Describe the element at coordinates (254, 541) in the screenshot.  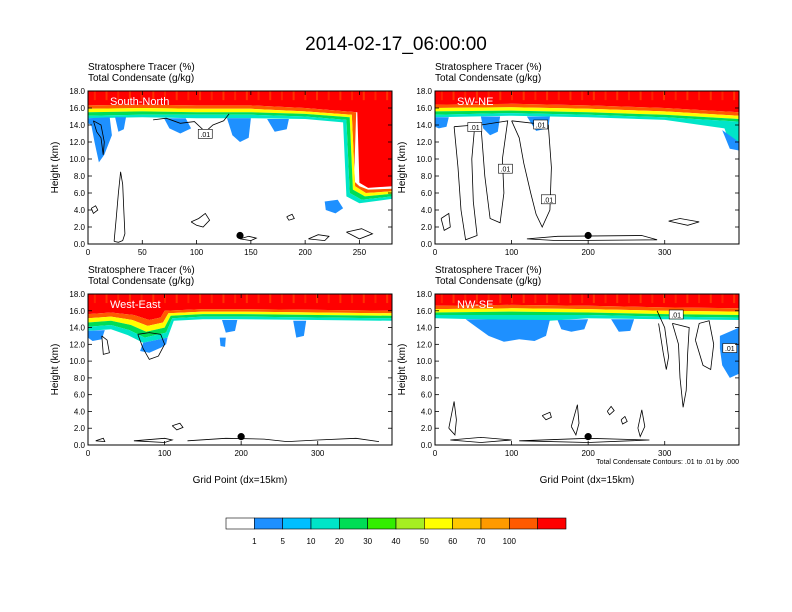
I see `colorbar-label: 1` at that location.